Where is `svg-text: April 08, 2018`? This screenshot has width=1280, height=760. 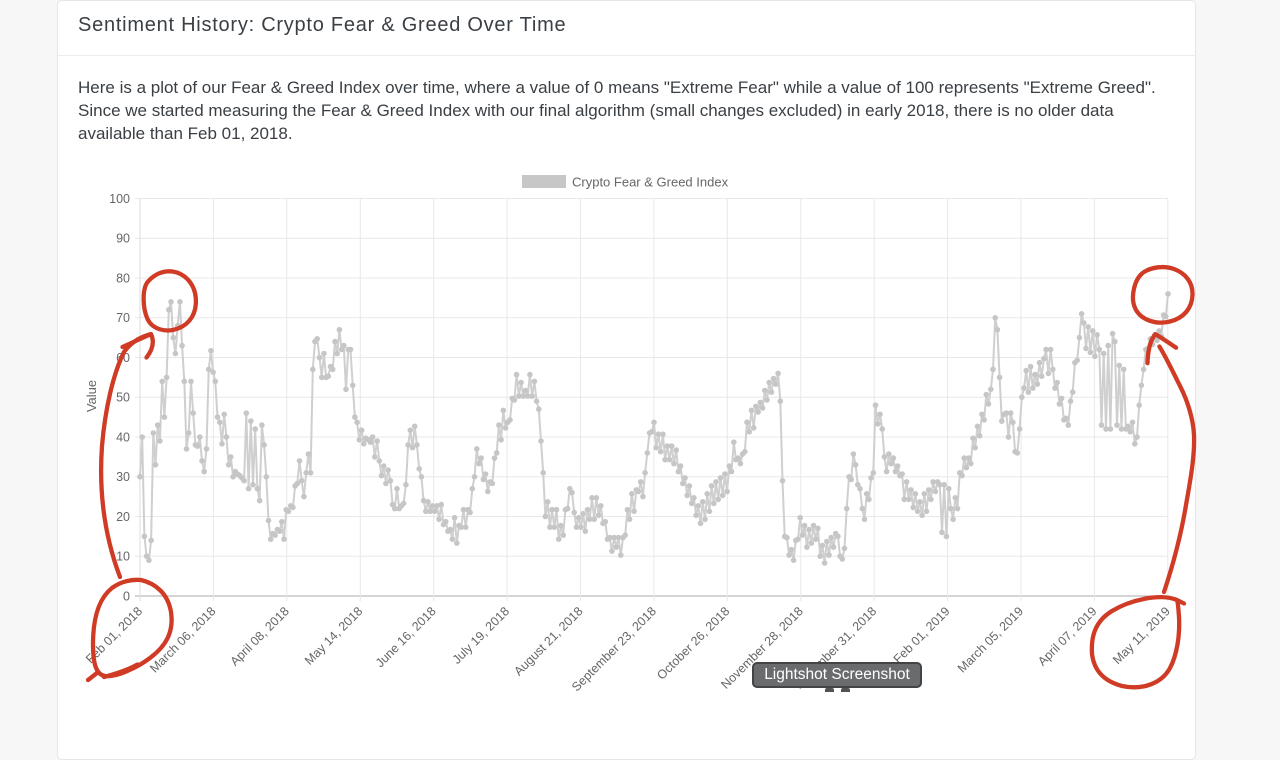 svg-text: April 08, 2018 is located at coordinates (259, 636).